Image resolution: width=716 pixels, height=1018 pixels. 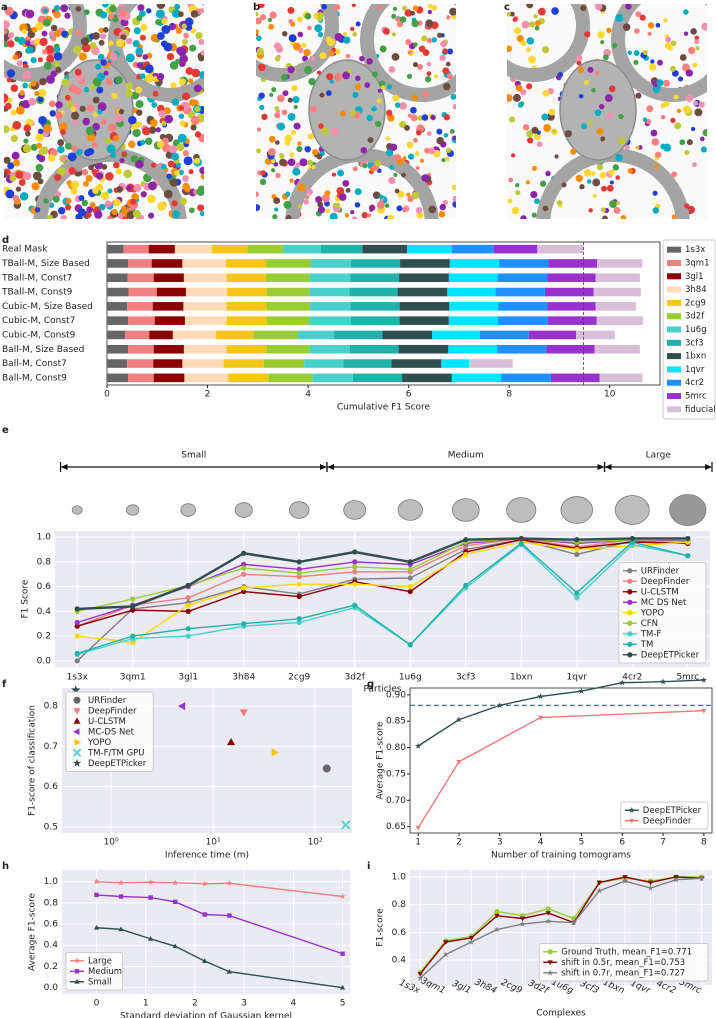 I want to click on x-tick-label: 10, so click(x=610, y=395).